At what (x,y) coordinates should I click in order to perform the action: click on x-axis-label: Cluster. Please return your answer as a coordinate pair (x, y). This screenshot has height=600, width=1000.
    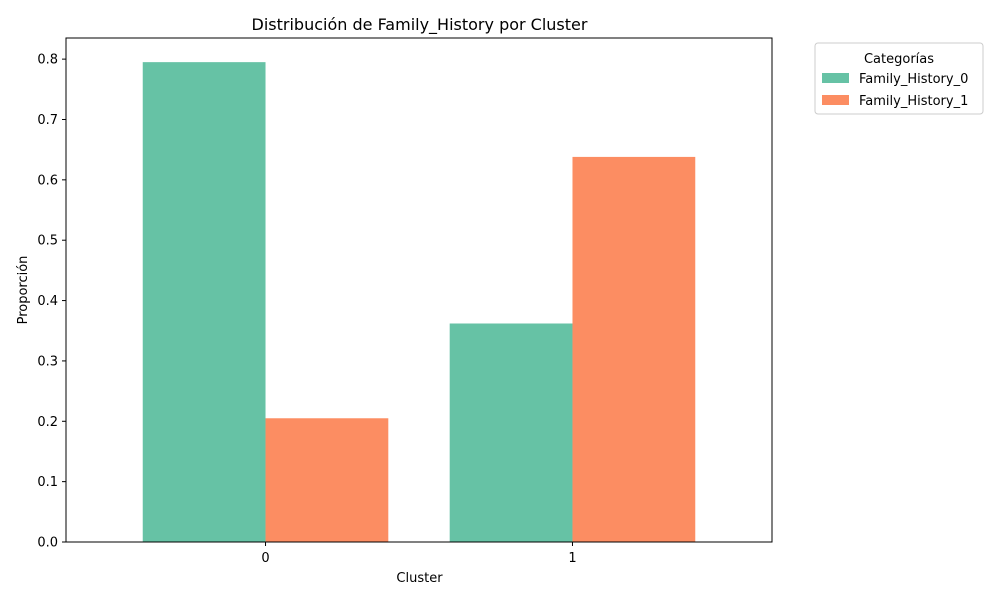
    Looking at the image, I should click on (419, 578).